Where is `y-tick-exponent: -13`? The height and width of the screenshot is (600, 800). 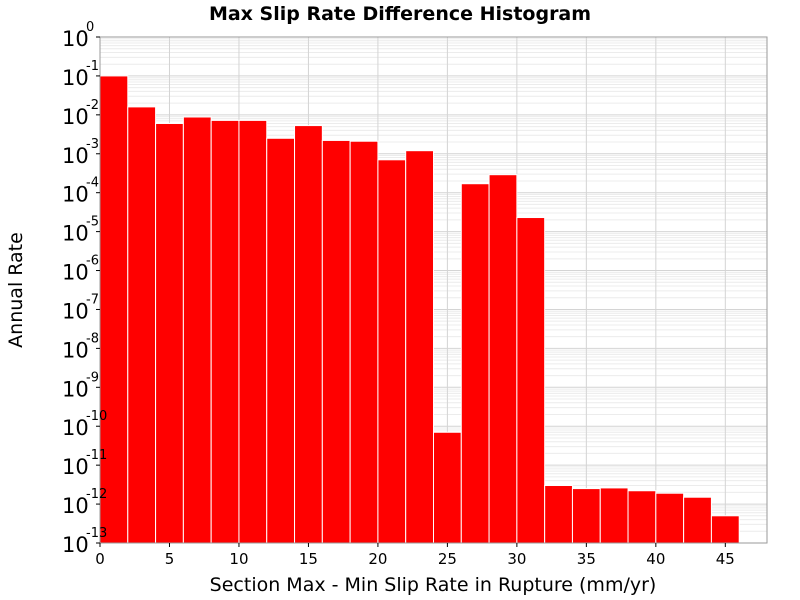
y-tick-exponent: -13 is located at coordinates (96, 533).